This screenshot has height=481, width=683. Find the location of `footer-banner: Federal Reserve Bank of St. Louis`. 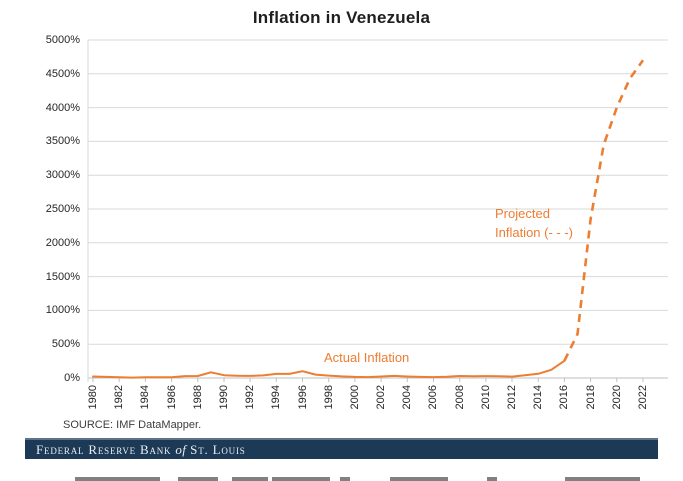

footer-banner: Federal Reserve Bank of St. Louis is located at coordinates (341, 448).